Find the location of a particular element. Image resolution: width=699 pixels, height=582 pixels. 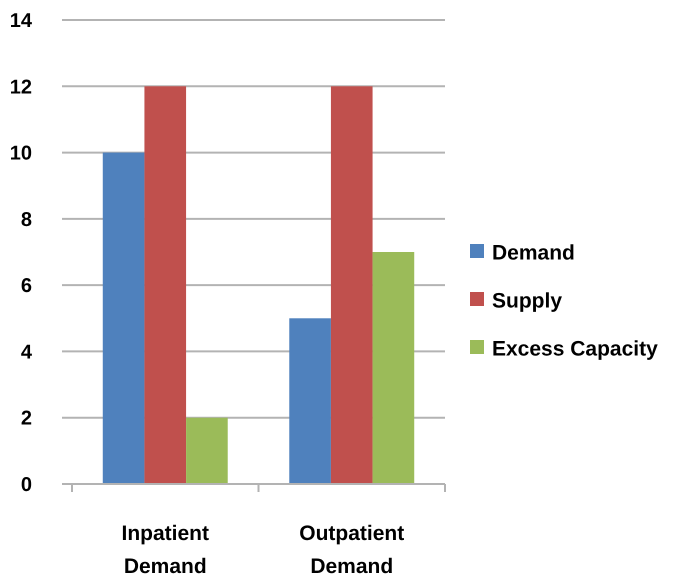

legend-label: Demand is located at coordinates (533, 252).